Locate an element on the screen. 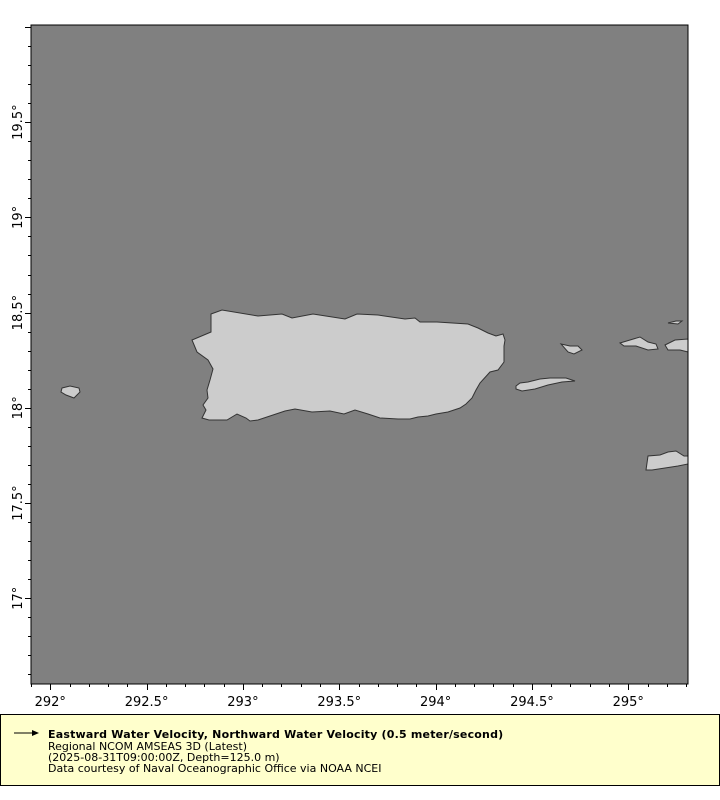 The width and height of the screenshot is (720, 800). vieques is located at coordinates (545, 384).